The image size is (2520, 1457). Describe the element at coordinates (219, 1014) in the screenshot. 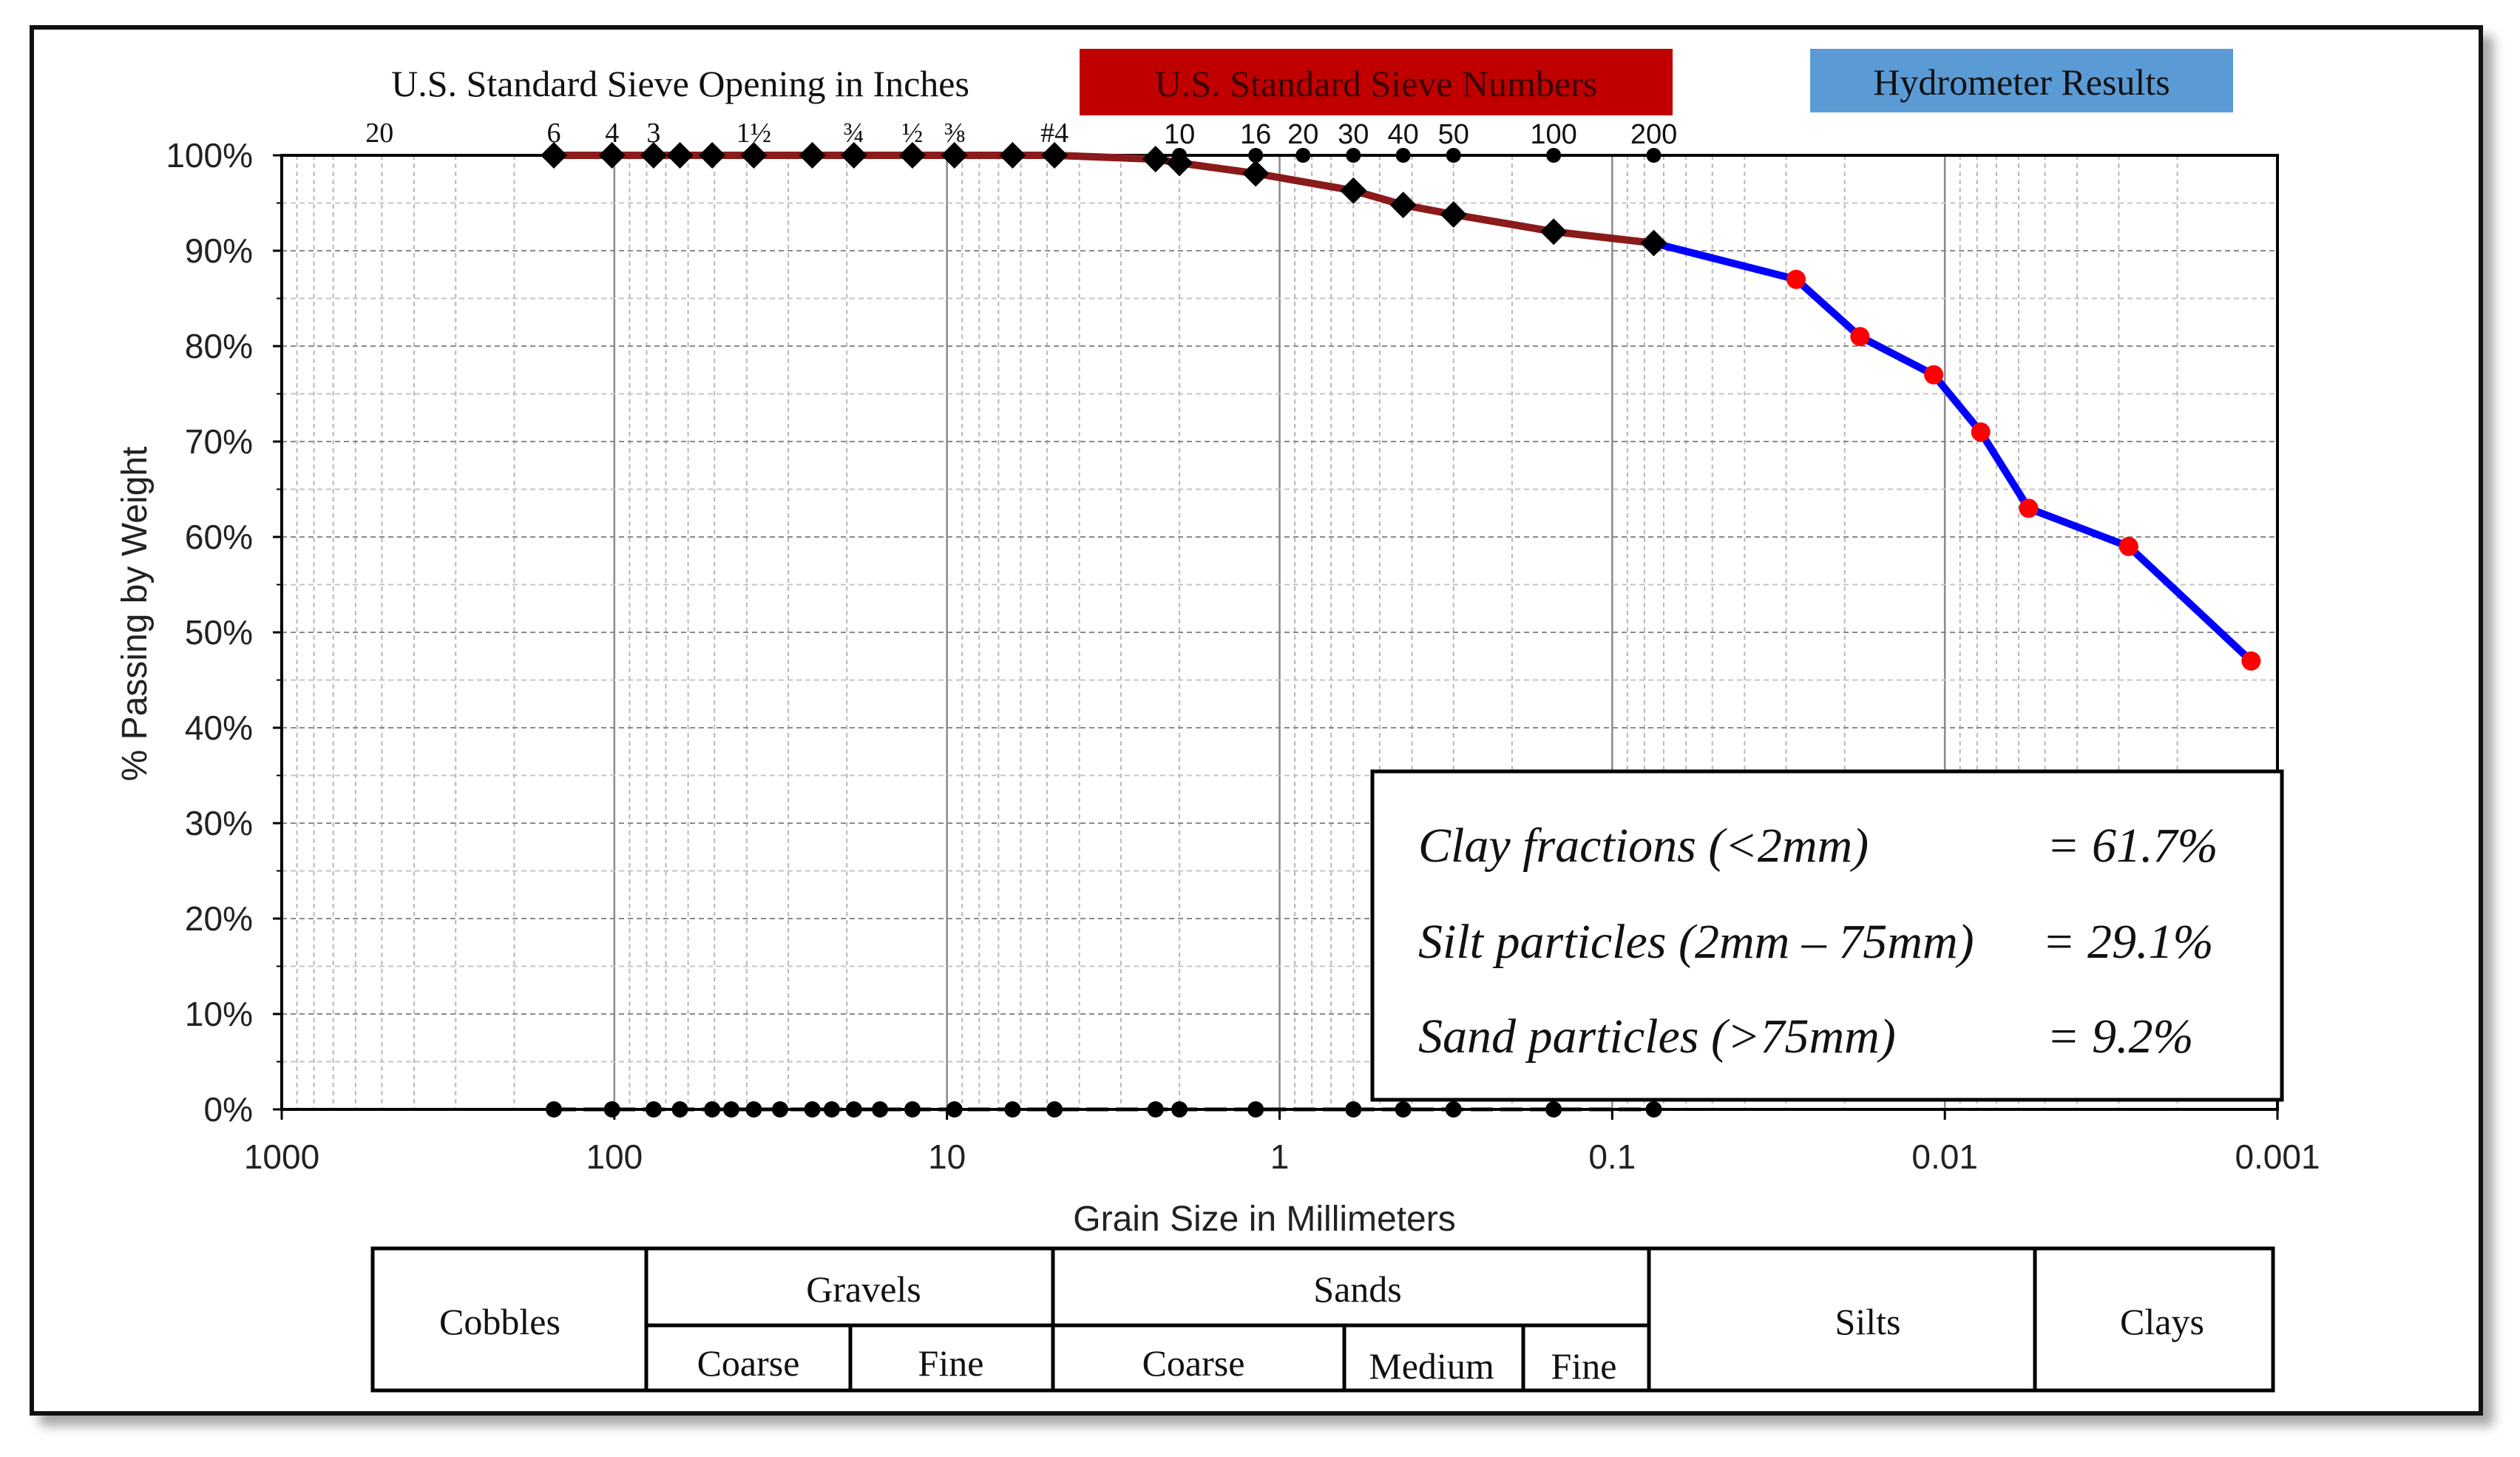

I see `y-tick-label: 10%` at that location.